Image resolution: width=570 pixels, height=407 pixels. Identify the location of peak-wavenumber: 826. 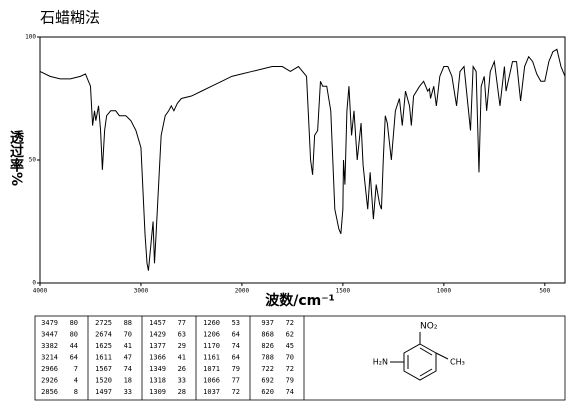
(267, 346).